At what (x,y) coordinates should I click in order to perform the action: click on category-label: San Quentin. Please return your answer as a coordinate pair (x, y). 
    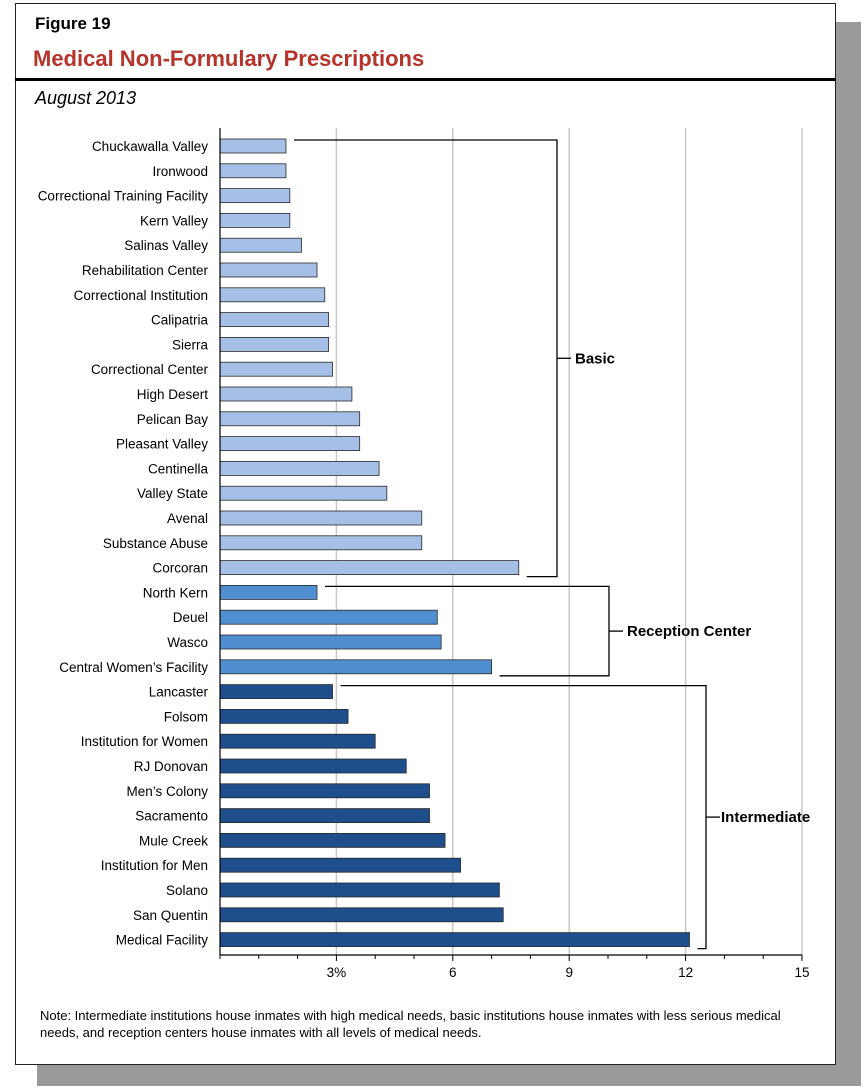
    Looking at the image, I should click on (170, 915).